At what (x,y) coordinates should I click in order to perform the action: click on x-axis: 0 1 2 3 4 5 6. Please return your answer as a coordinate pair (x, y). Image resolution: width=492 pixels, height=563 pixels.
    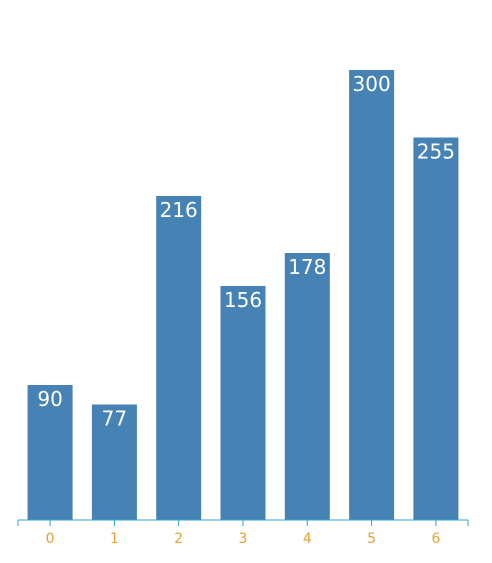
    Looking at the image, I should click on (243, 533).